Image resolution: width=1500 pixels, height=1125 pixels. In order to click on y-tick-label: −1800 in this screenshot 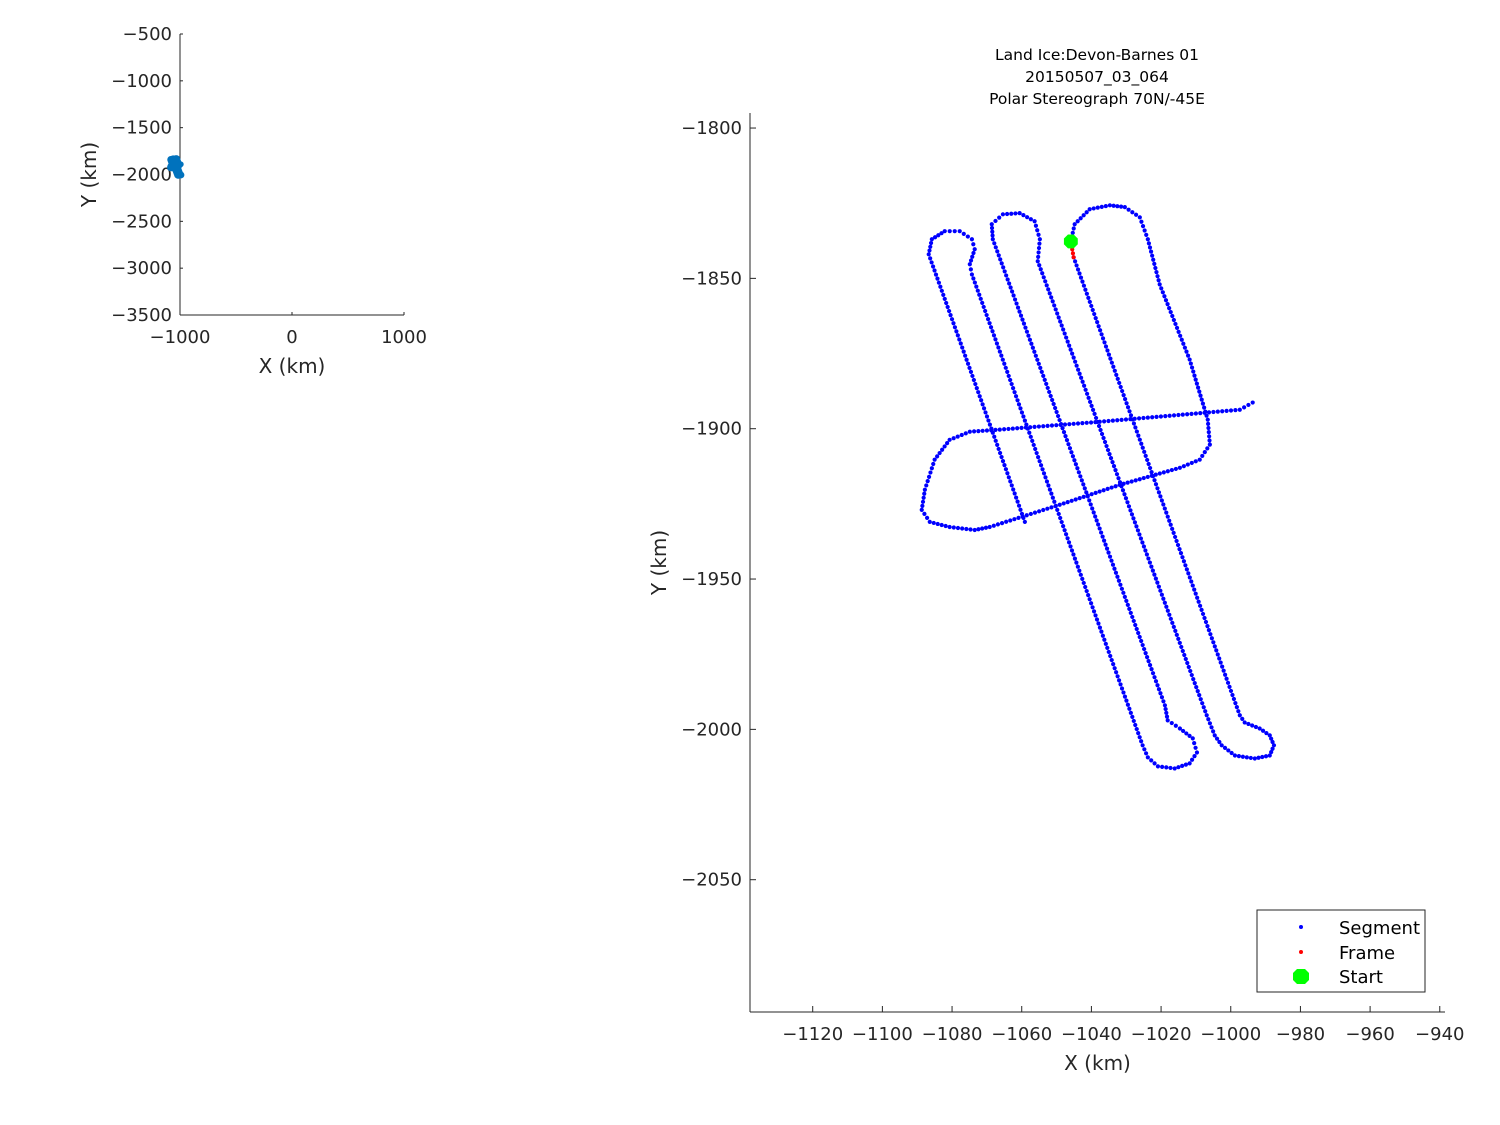, I will do `click(711, 128)`.